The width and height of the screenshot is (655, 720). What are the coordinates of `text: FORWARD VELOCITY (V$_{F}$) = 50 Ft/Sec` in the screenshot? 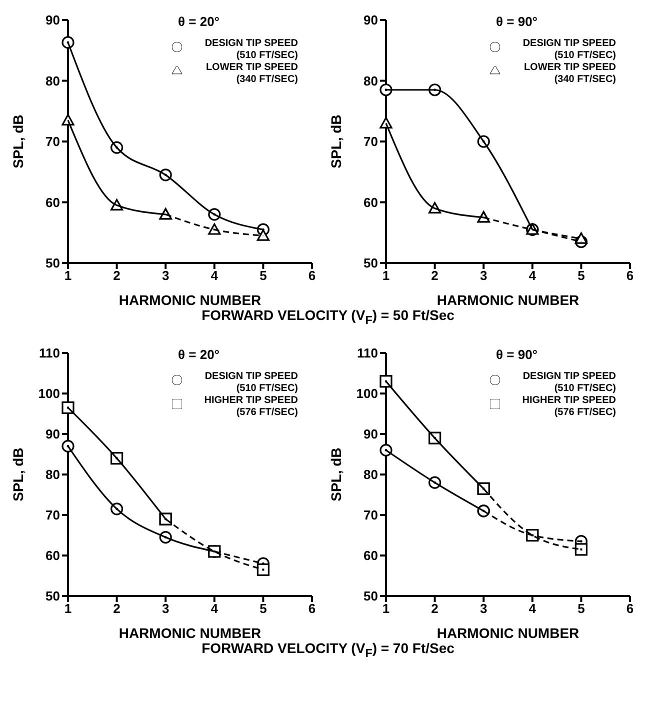 It's located at (328, 317).